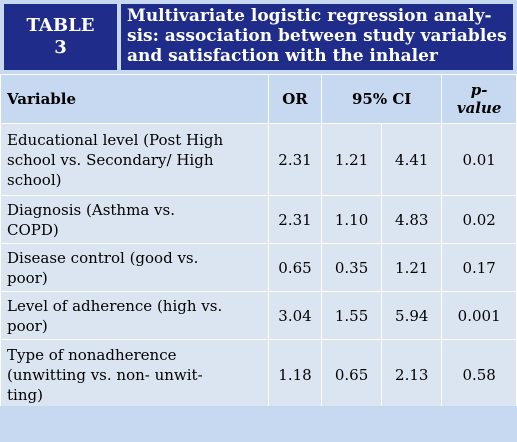  Describe the element at coordinates (33, 229) in the screenshot. I see `variable-line: COPD)` at that location.